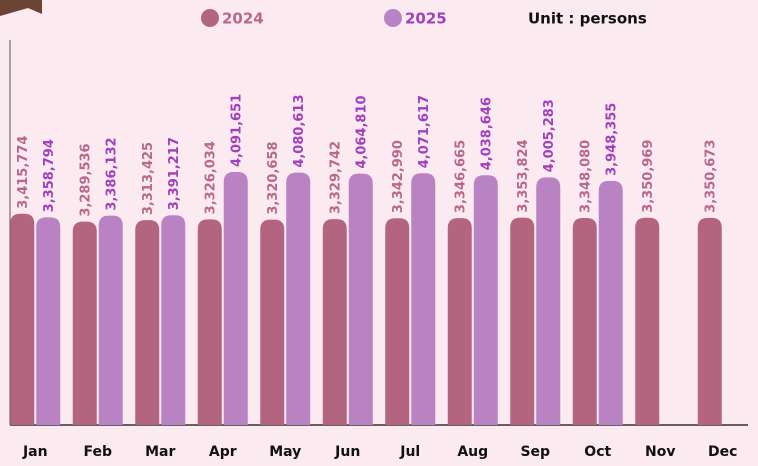 This screenshot has height=466, width=758. Describe the element at coordinates (160, 452) in the screenshot. I see `x-tick-label: Mar` at that location.